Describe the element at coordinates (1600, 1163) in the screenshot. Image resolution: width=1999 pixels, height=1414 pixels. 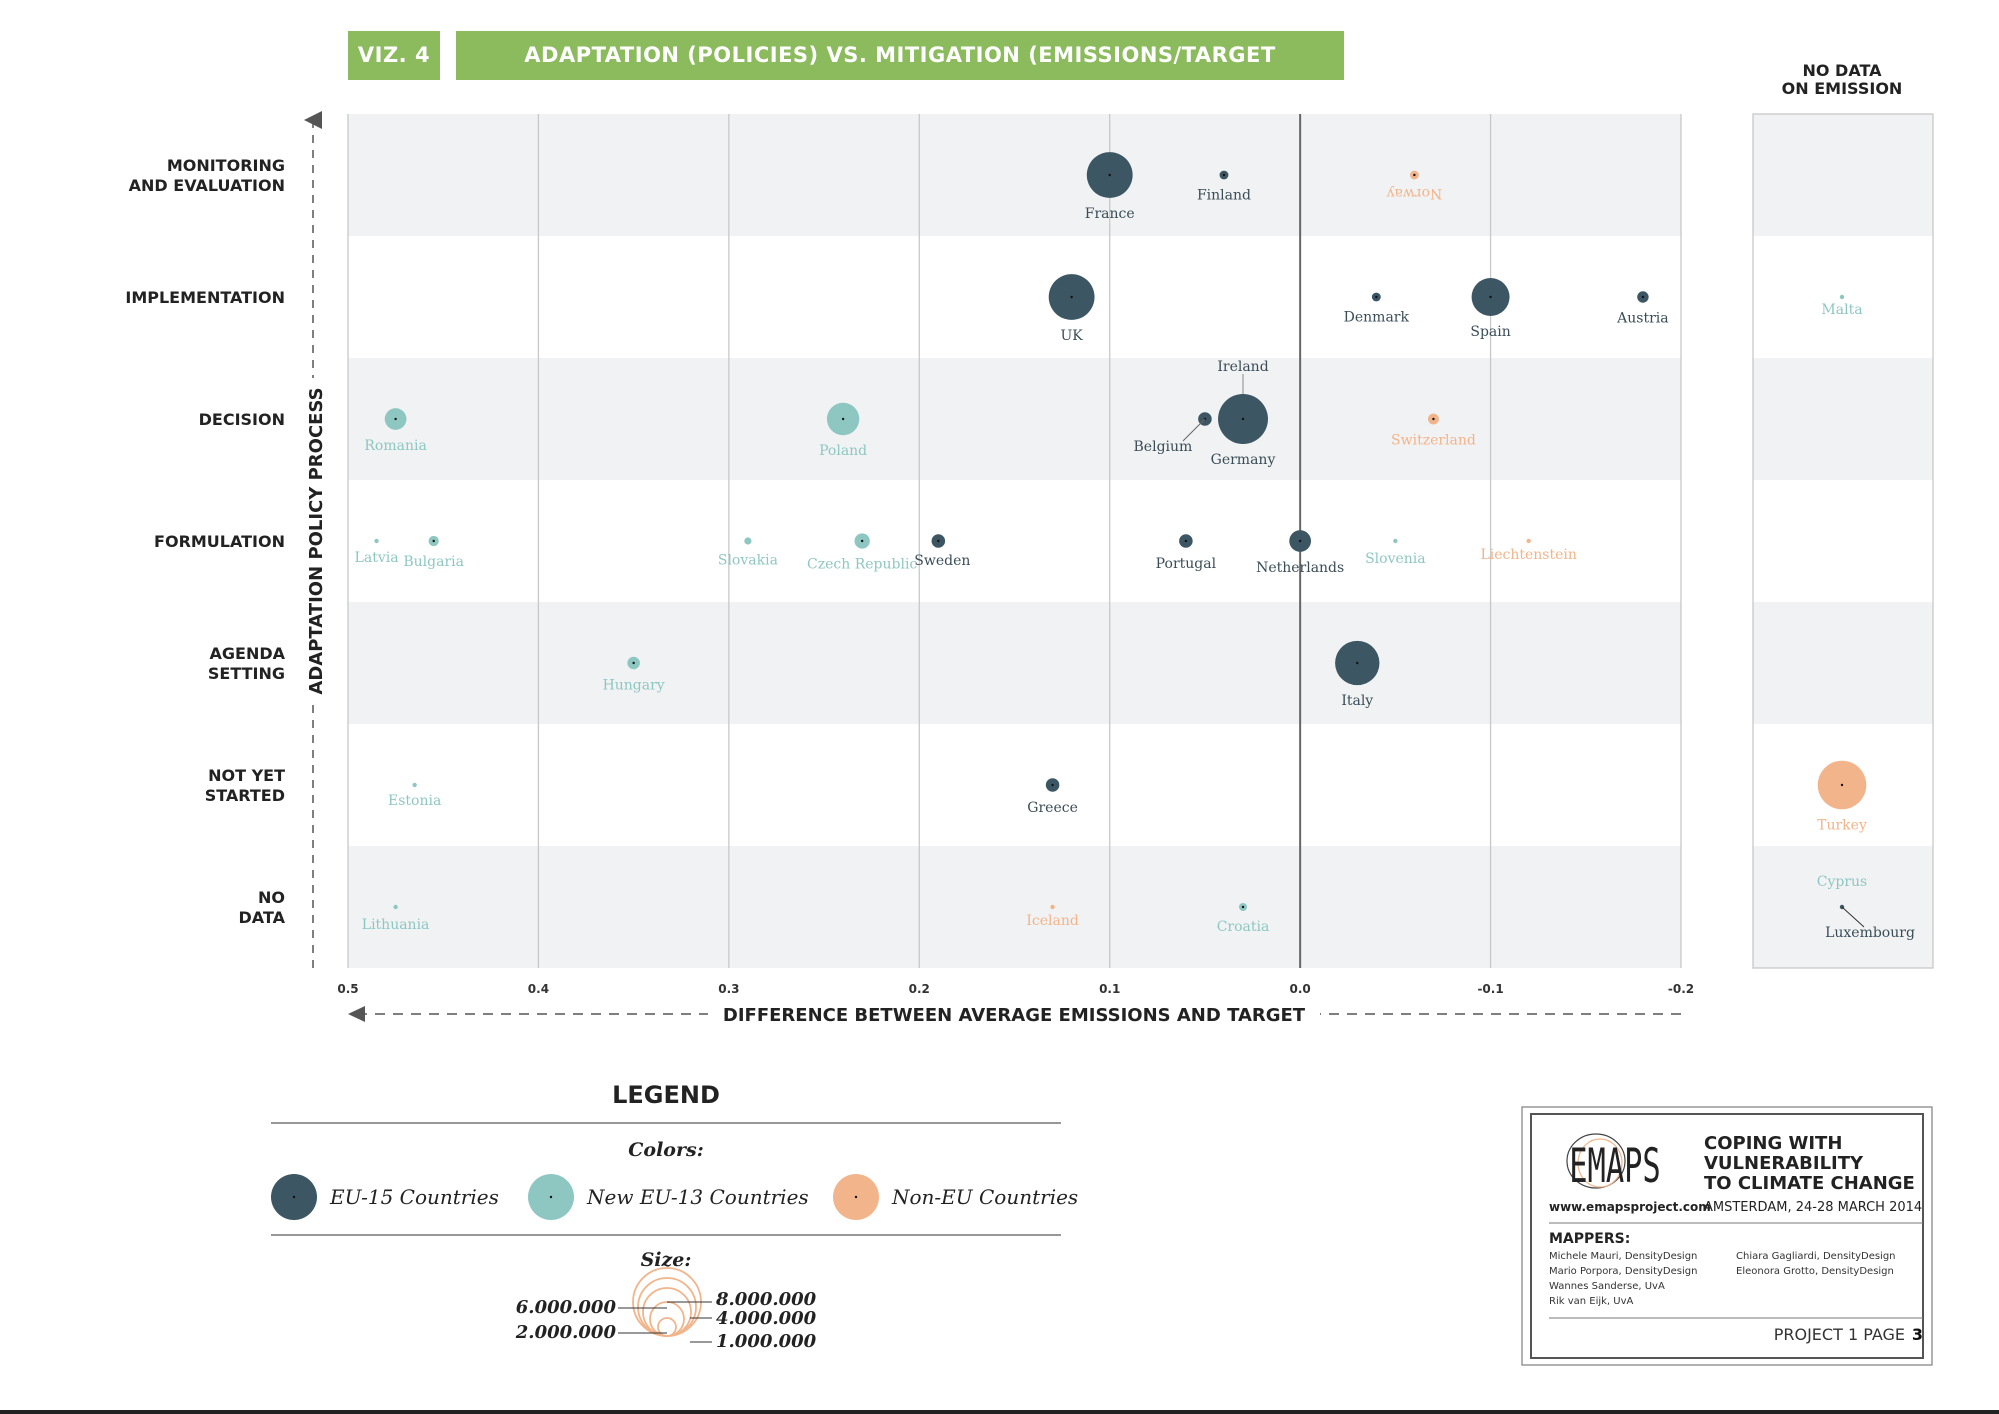
I see `logo-swirl` at that location.